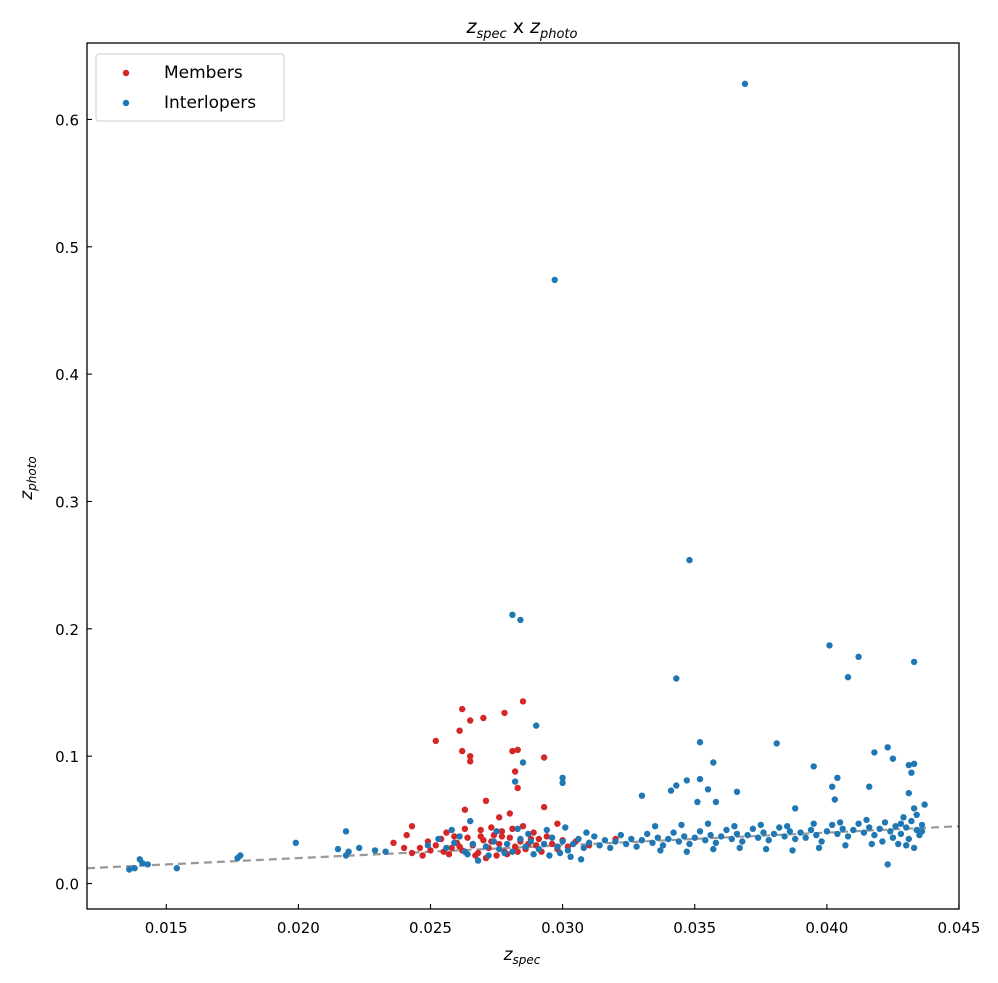 The height and width of the screenshot is (983, 998). Describe the element at coordinates (203, 73) in the screenshot. I see `legend-label-members: Members` at that location.